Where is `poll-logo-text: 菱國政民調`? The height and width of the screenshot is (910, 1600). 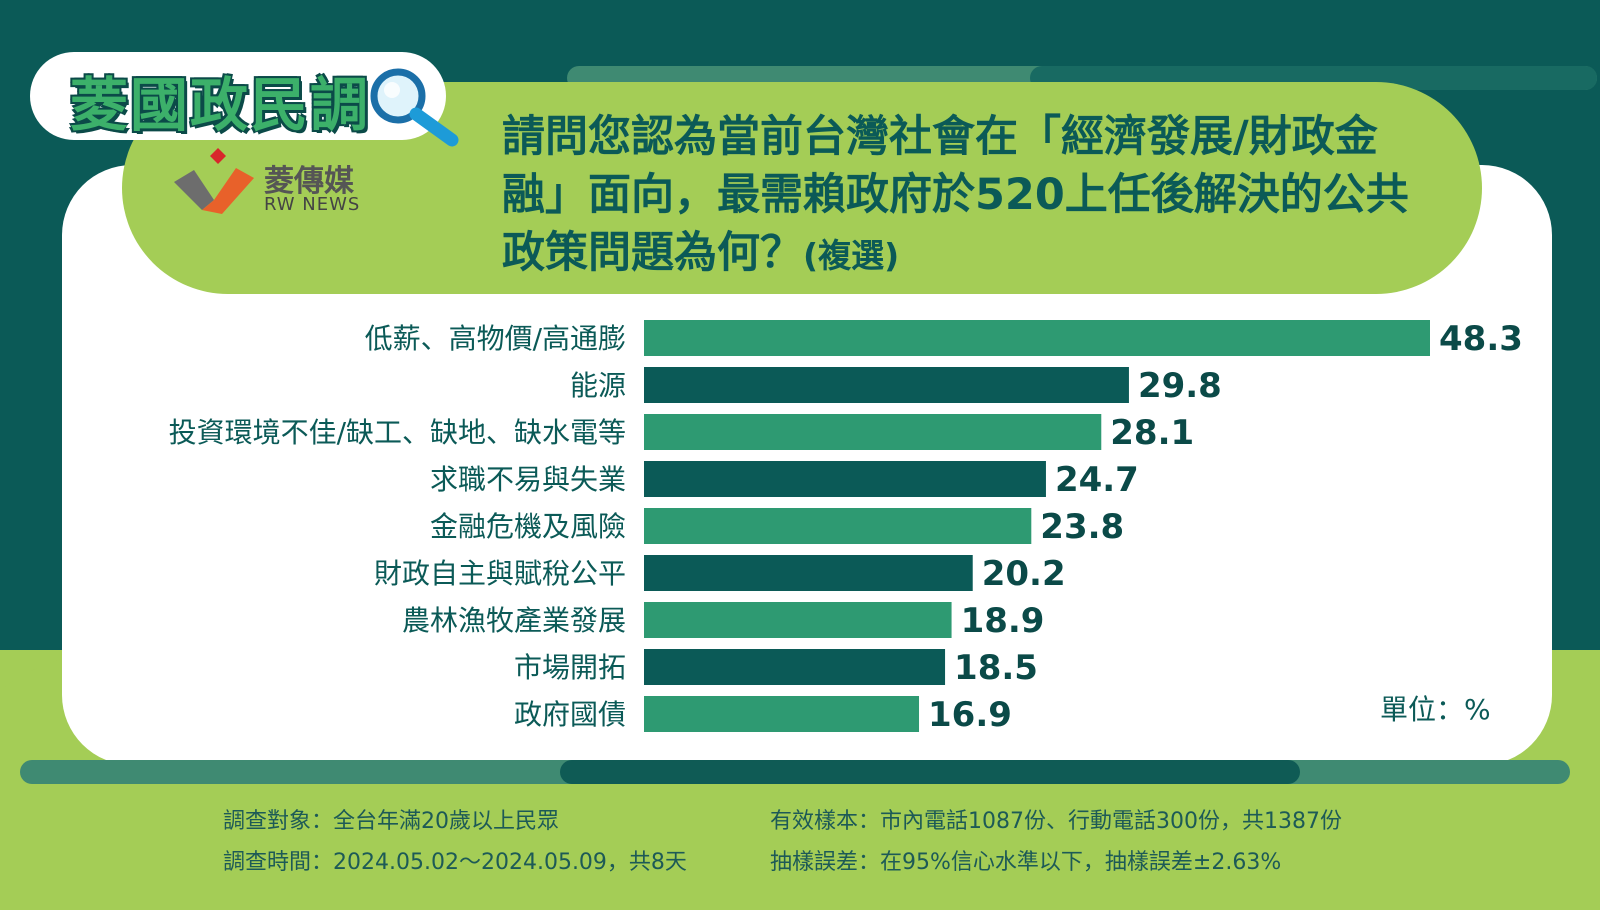
poll-logo-text: 菱國政民調 is located at coordinates (220, 105).